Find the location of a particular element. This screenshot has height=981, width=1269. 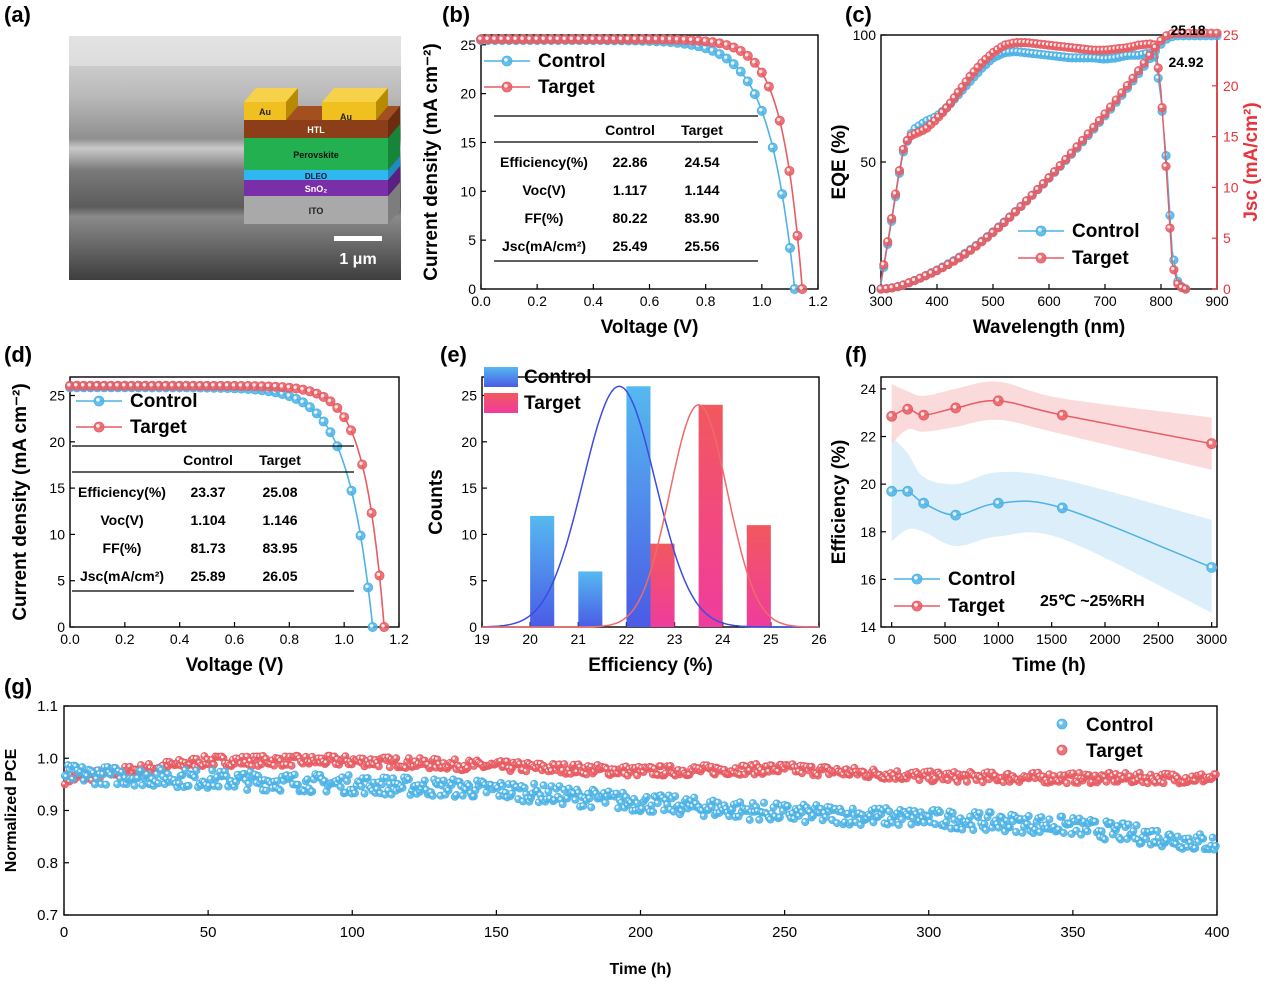

table-cell-control: 1.104 is located at coordinates (207, 520).